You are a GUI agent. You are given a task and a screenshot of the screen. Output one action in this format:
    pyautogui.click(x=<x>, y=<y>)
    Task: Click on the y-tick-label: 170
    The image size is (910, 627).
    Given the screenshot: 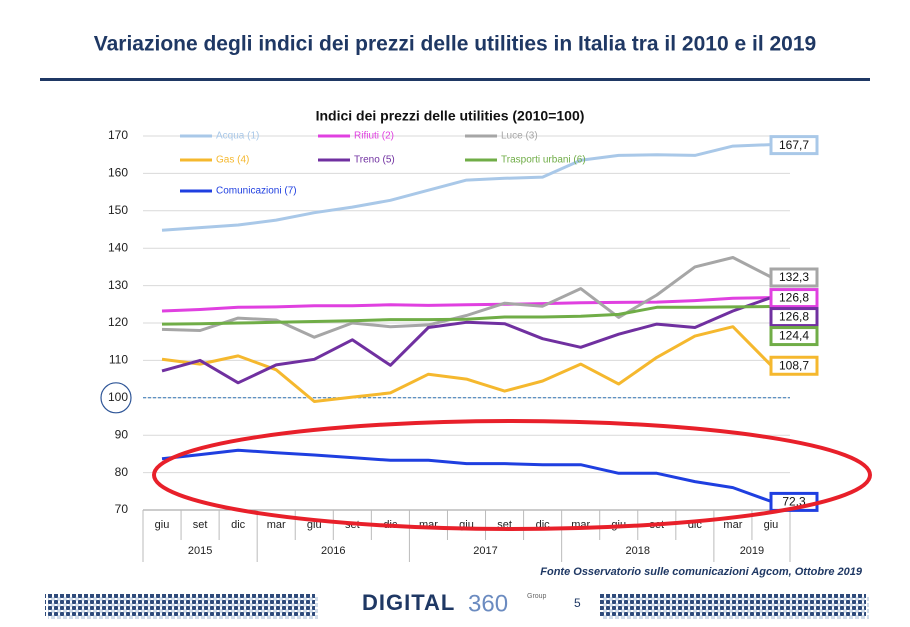 What is the action you would take?
    pyautogui.click(x=118, y=135)
    